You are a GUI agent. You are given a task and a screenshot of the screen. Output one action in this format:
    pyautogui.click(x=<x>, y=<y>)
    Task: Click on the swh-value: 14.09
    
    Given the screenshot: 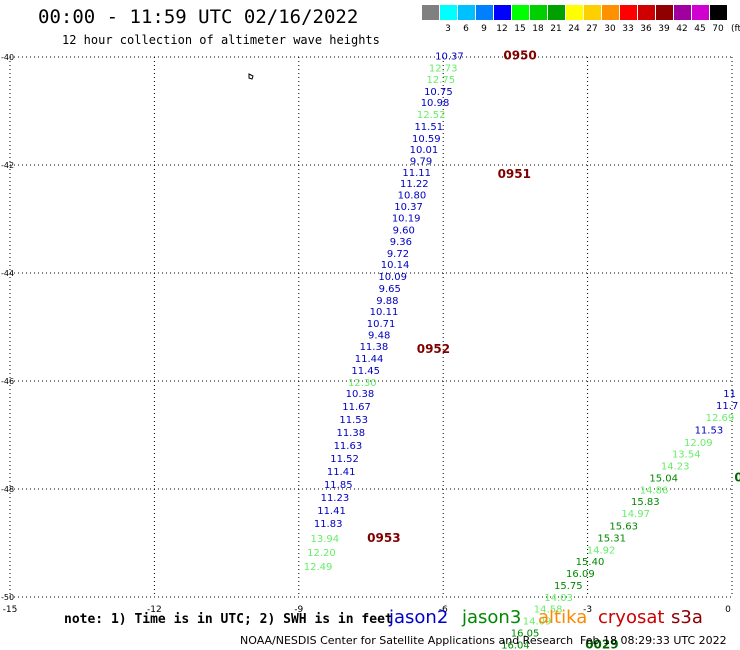 What is the action you would take?
    pyautogui.click(x=537, y=622)
    